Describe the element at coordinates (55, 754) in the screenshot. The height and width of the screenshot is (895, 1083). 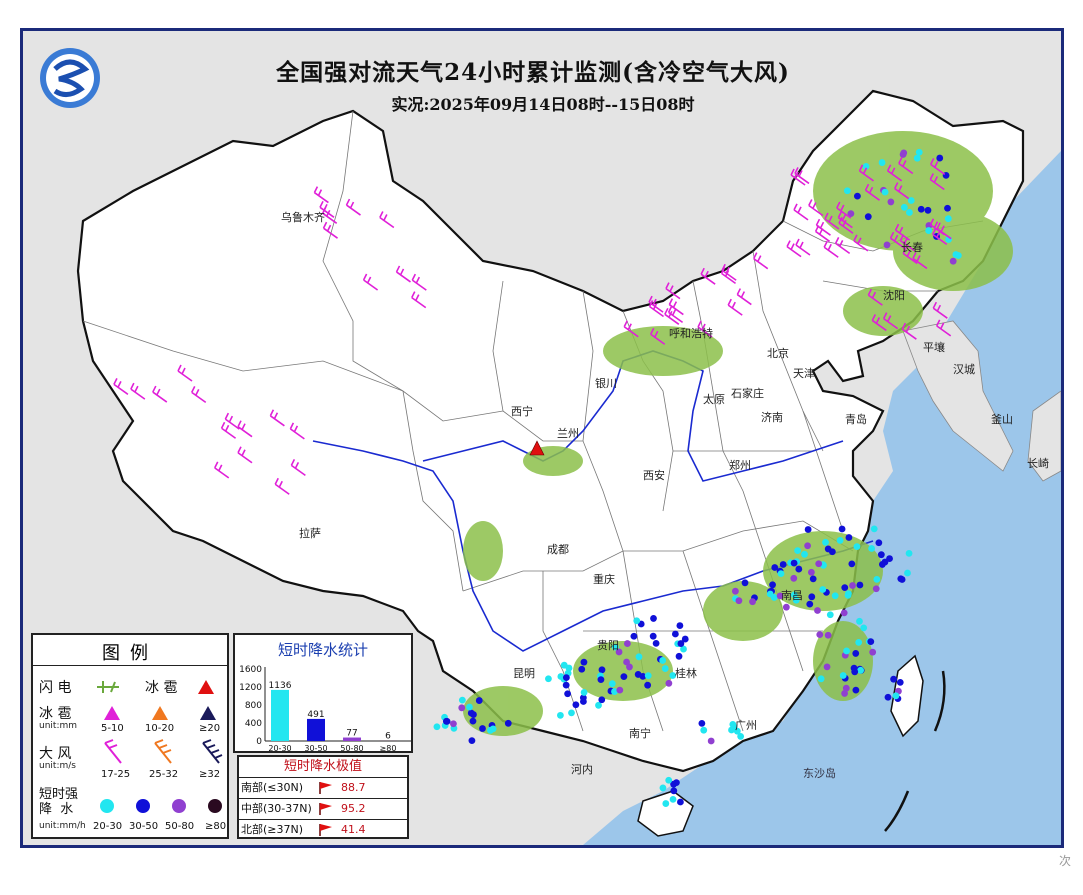
I see `legend-wind-label: 大 风` at that location.